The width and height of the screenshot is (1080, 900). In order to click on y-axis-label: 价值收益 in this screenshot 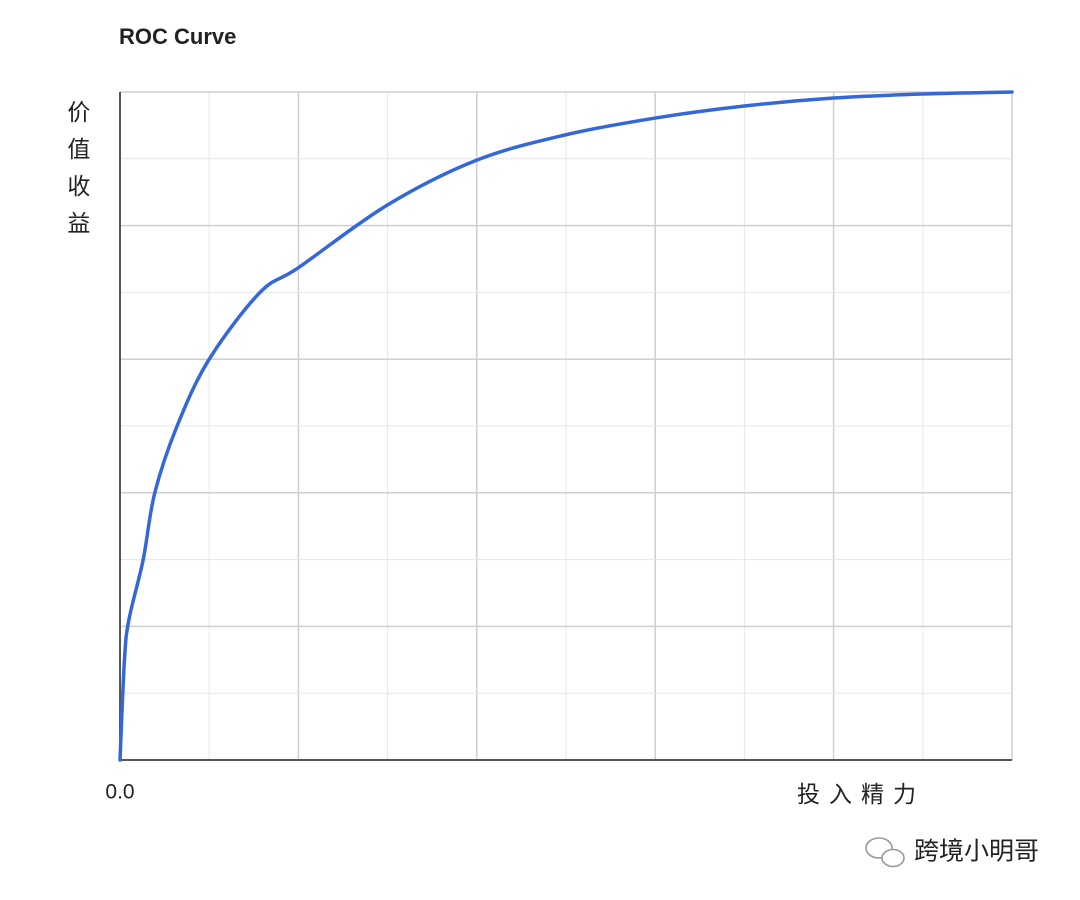, I will do `click(77, 174)`.